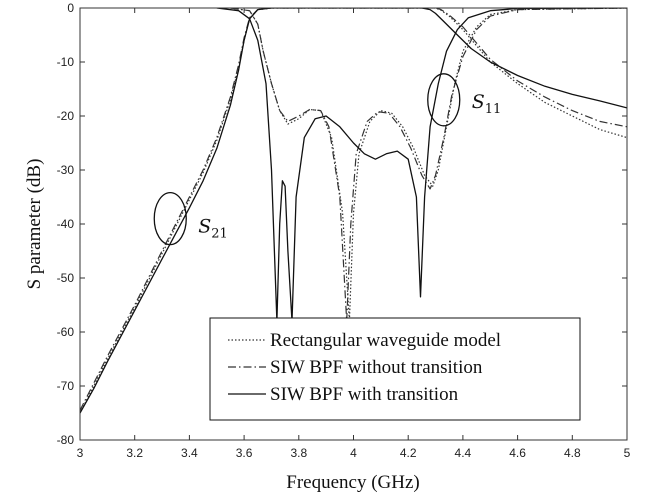 This screenshot has width=654, height=497. I want to click on x-axis-label: Frequency (GHz), so click(352, 482).